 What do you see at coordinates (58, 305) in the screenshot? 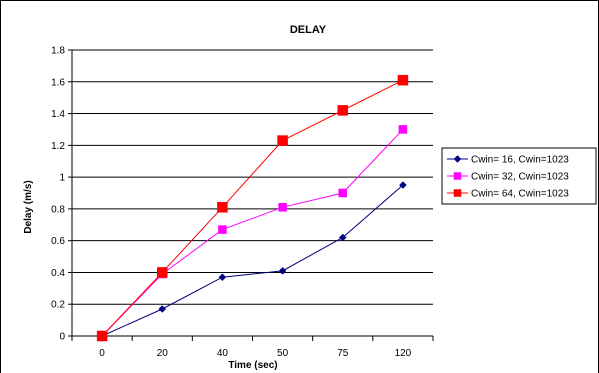
I see `y-tick-label: 0.2` at bounding box center [58, 305].